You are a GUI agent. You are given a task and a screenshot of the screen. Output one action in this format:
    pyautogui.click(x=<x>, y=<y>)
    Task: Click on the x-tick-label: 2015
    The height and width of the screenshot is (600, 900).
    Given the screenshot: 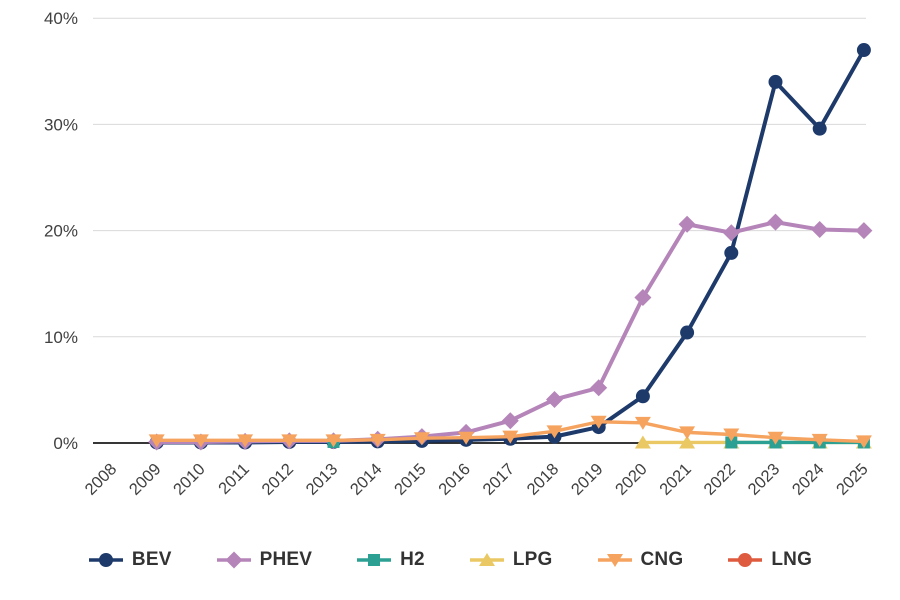 What is the action you would take?
    pyautogui.click(x=410, y=479)
    